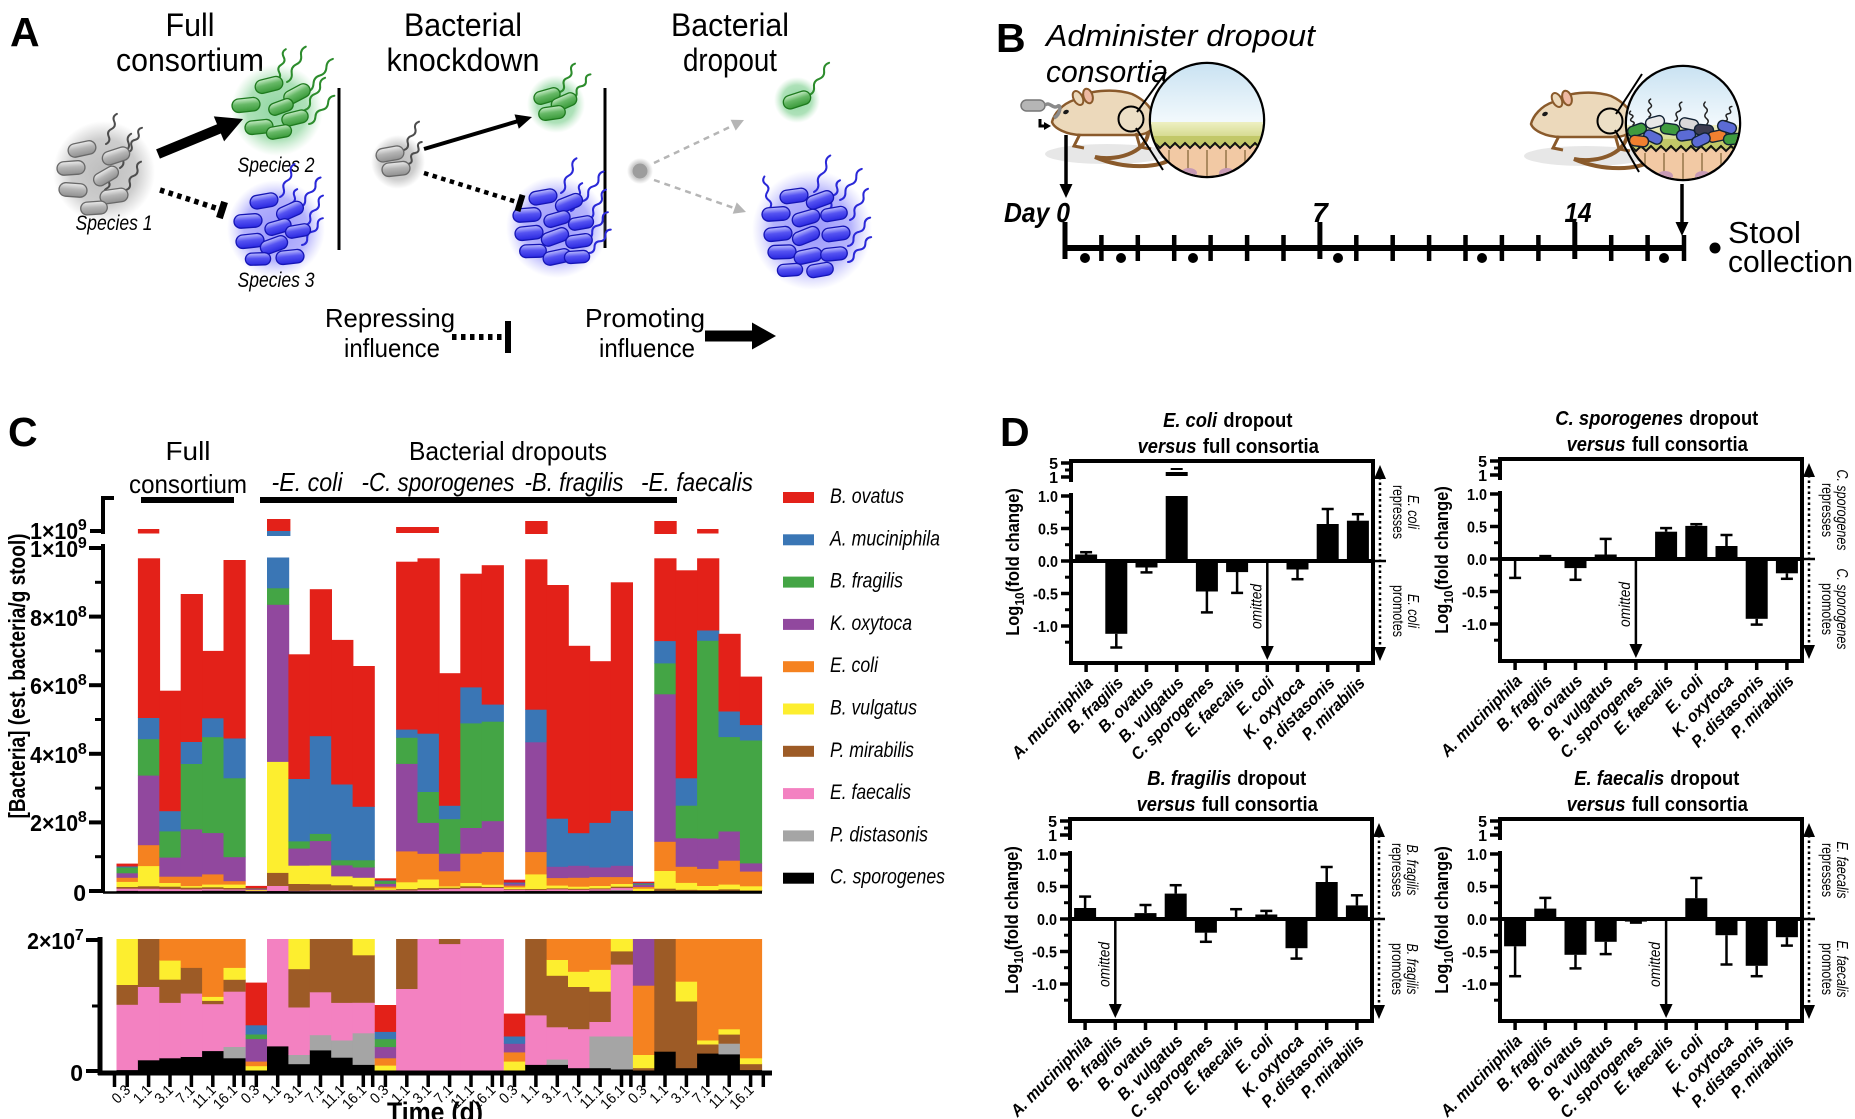  I want to click on svg-text: Promoting, so click(645, 318).